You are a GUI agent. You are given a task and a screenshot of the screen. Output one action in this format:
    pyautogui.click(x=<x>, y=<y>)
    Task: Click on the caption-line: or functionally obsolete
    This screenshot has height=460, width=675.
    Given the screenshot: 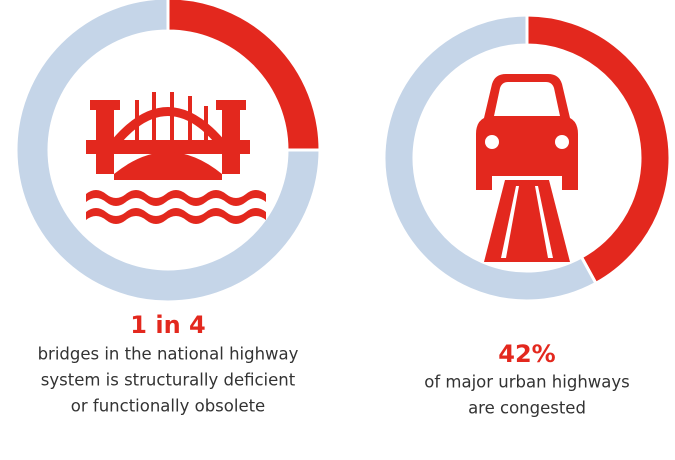 What is the action you would take?
    pyautogui.click(x=168, y=406)
    